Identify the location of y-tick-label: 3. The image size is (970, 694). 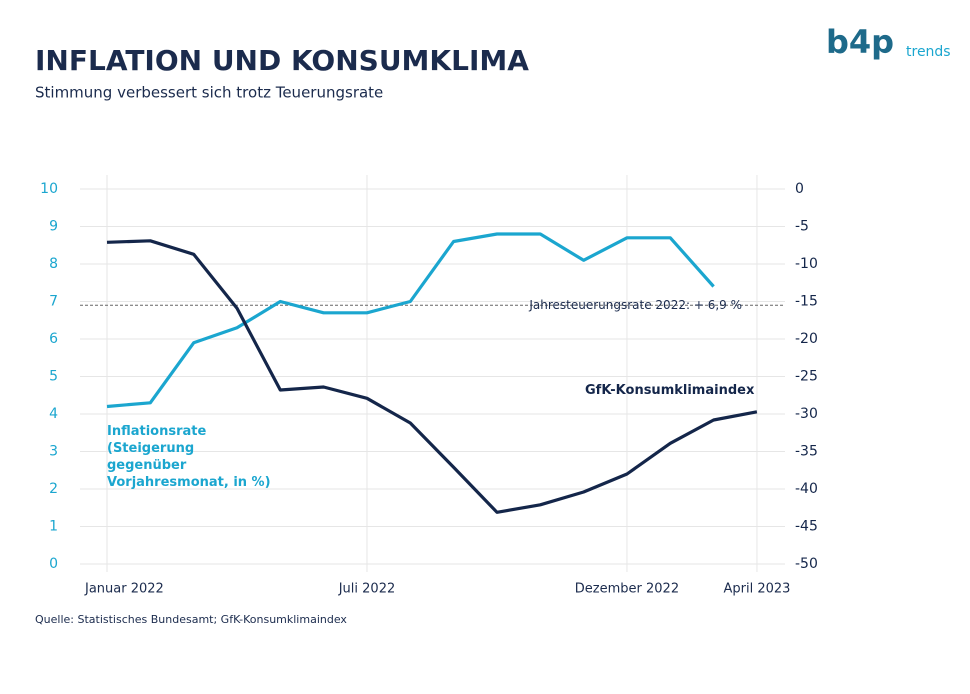
(53, 452).